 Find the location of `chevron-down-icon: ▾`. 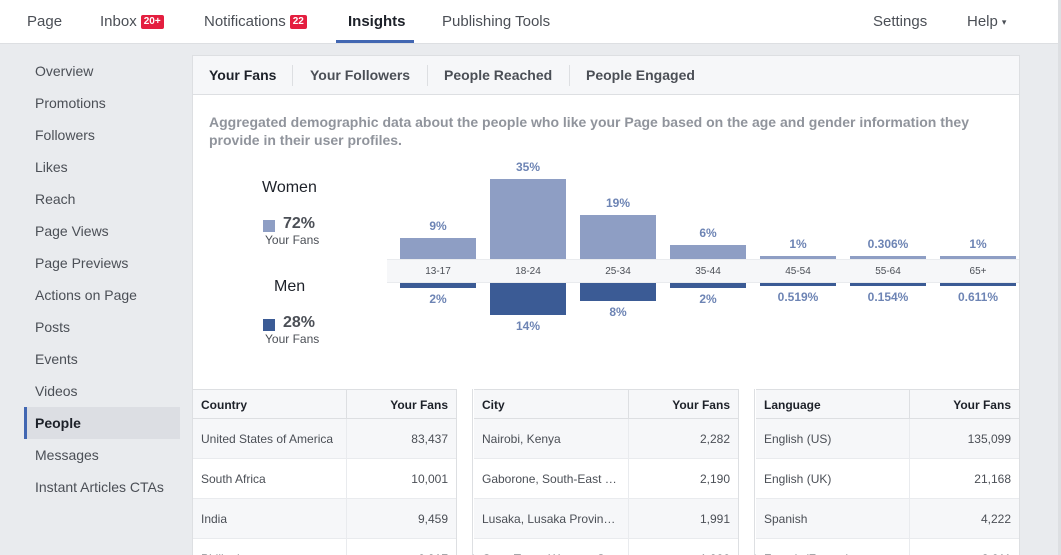

chevron-down-icon: ▾ is located at coordinates (1004, 22).